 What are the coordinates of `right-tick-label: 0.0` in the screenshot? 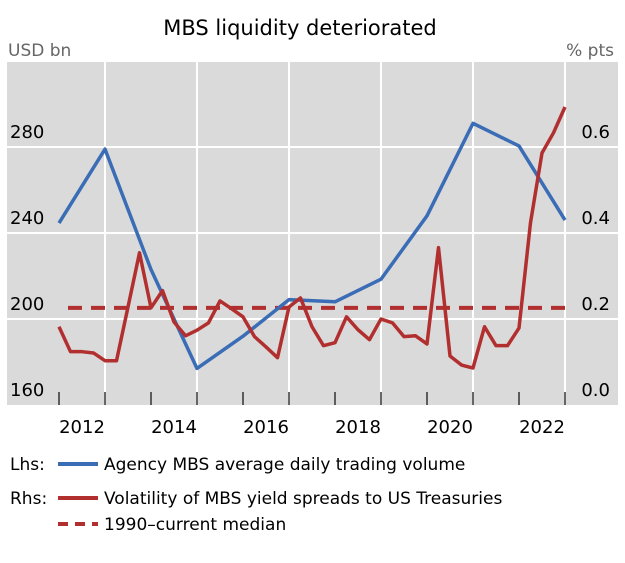 It's located at (595, 390).